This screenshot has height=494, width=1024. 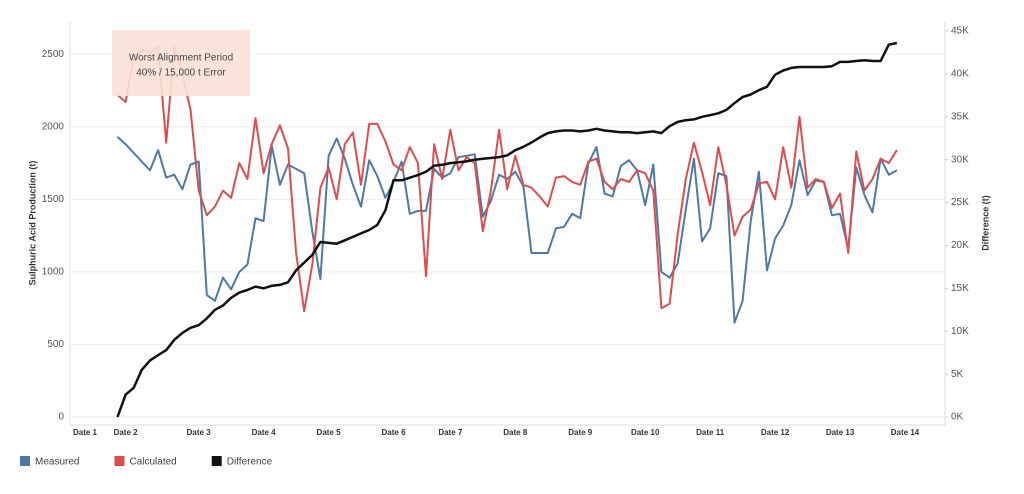 I want to click on legend-label: Difference, so click(x=250, y=462).